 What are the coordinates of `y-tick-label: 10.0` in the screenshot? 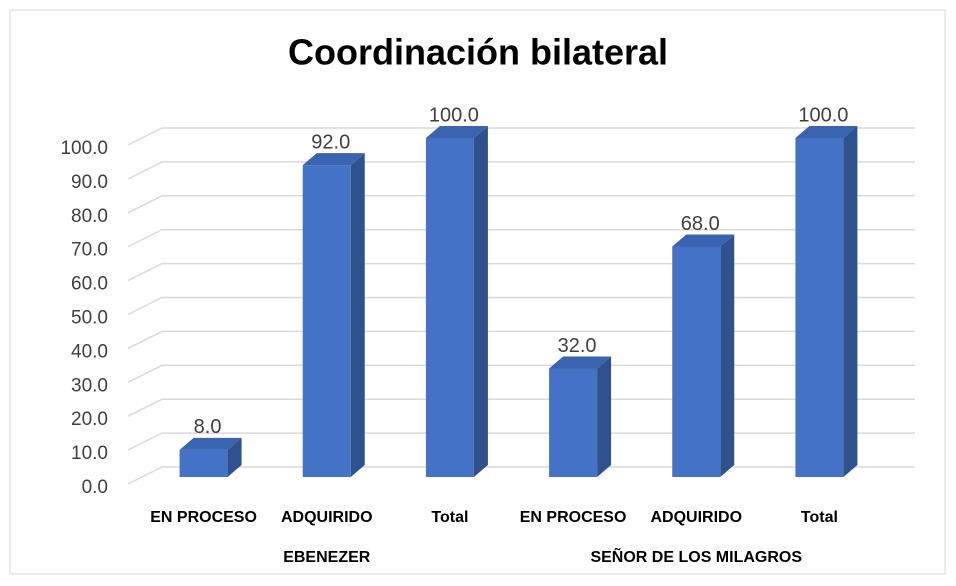 It's located at (89, 453).